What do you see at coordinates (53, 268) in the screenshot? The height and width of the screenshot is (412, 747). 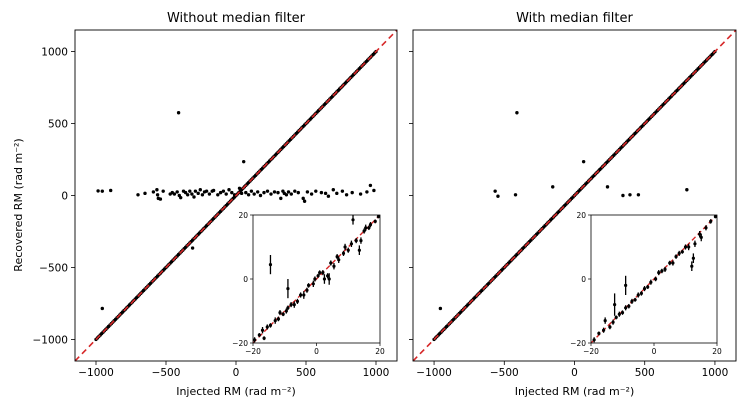 I see `y-tick-label: −500` at bounding box center [53, 268].